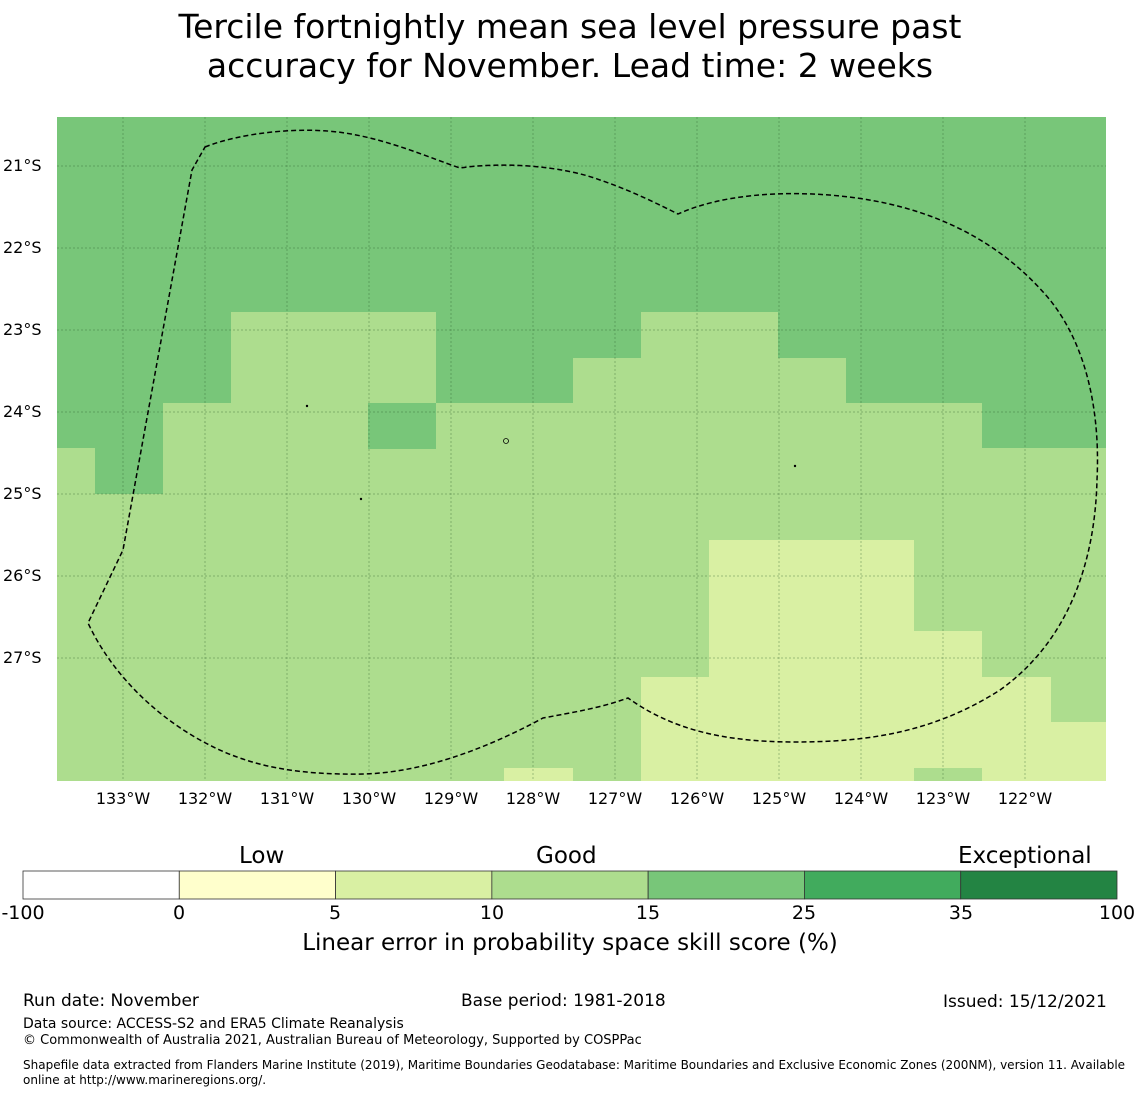 This screenshot has height=1095, width=1140. What do you see at coordinates (779, 798) in the screenshot?
I see `lon-label: 125°W` at bounding box center [779, 798].